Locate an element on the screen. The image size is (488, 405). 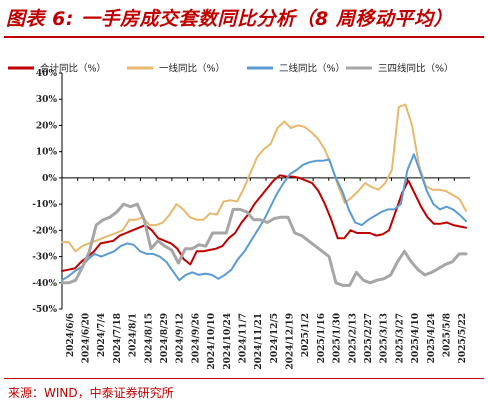
x-tick-label: 2025/1/16 is located at coordinates (322, 338).